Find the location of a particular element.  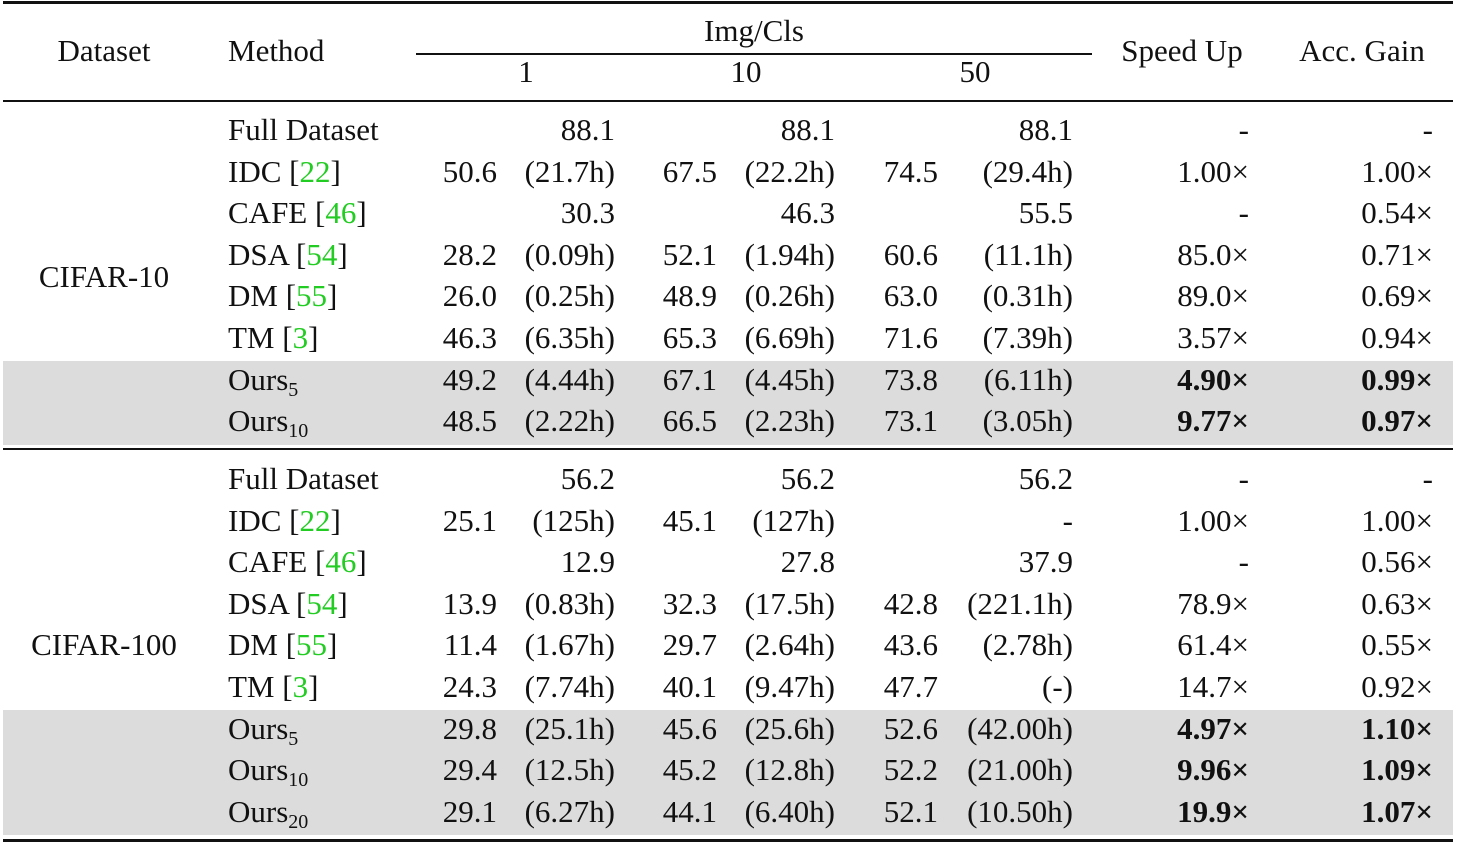

training-time: (0.31h) is located at coordinates (1027, 296).